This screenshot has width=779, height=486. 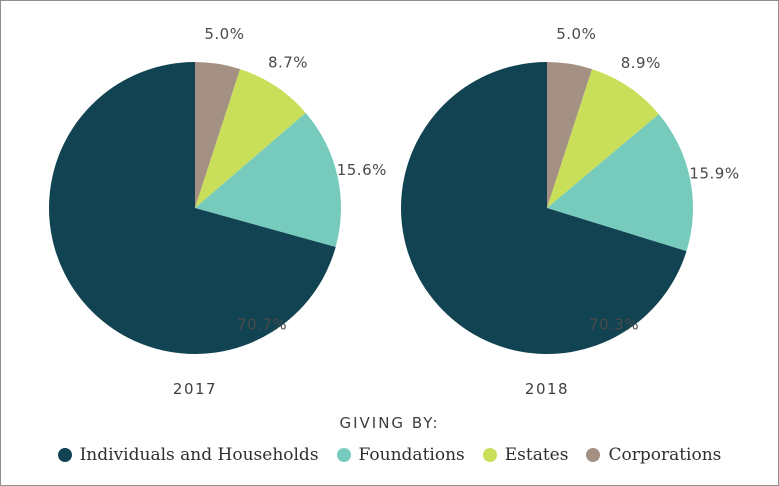 What do you see at coordinates (641, 63) in the screenshot?
I see `pie-label-2018-estates: 8.9%` at bounding box center [641, 63].